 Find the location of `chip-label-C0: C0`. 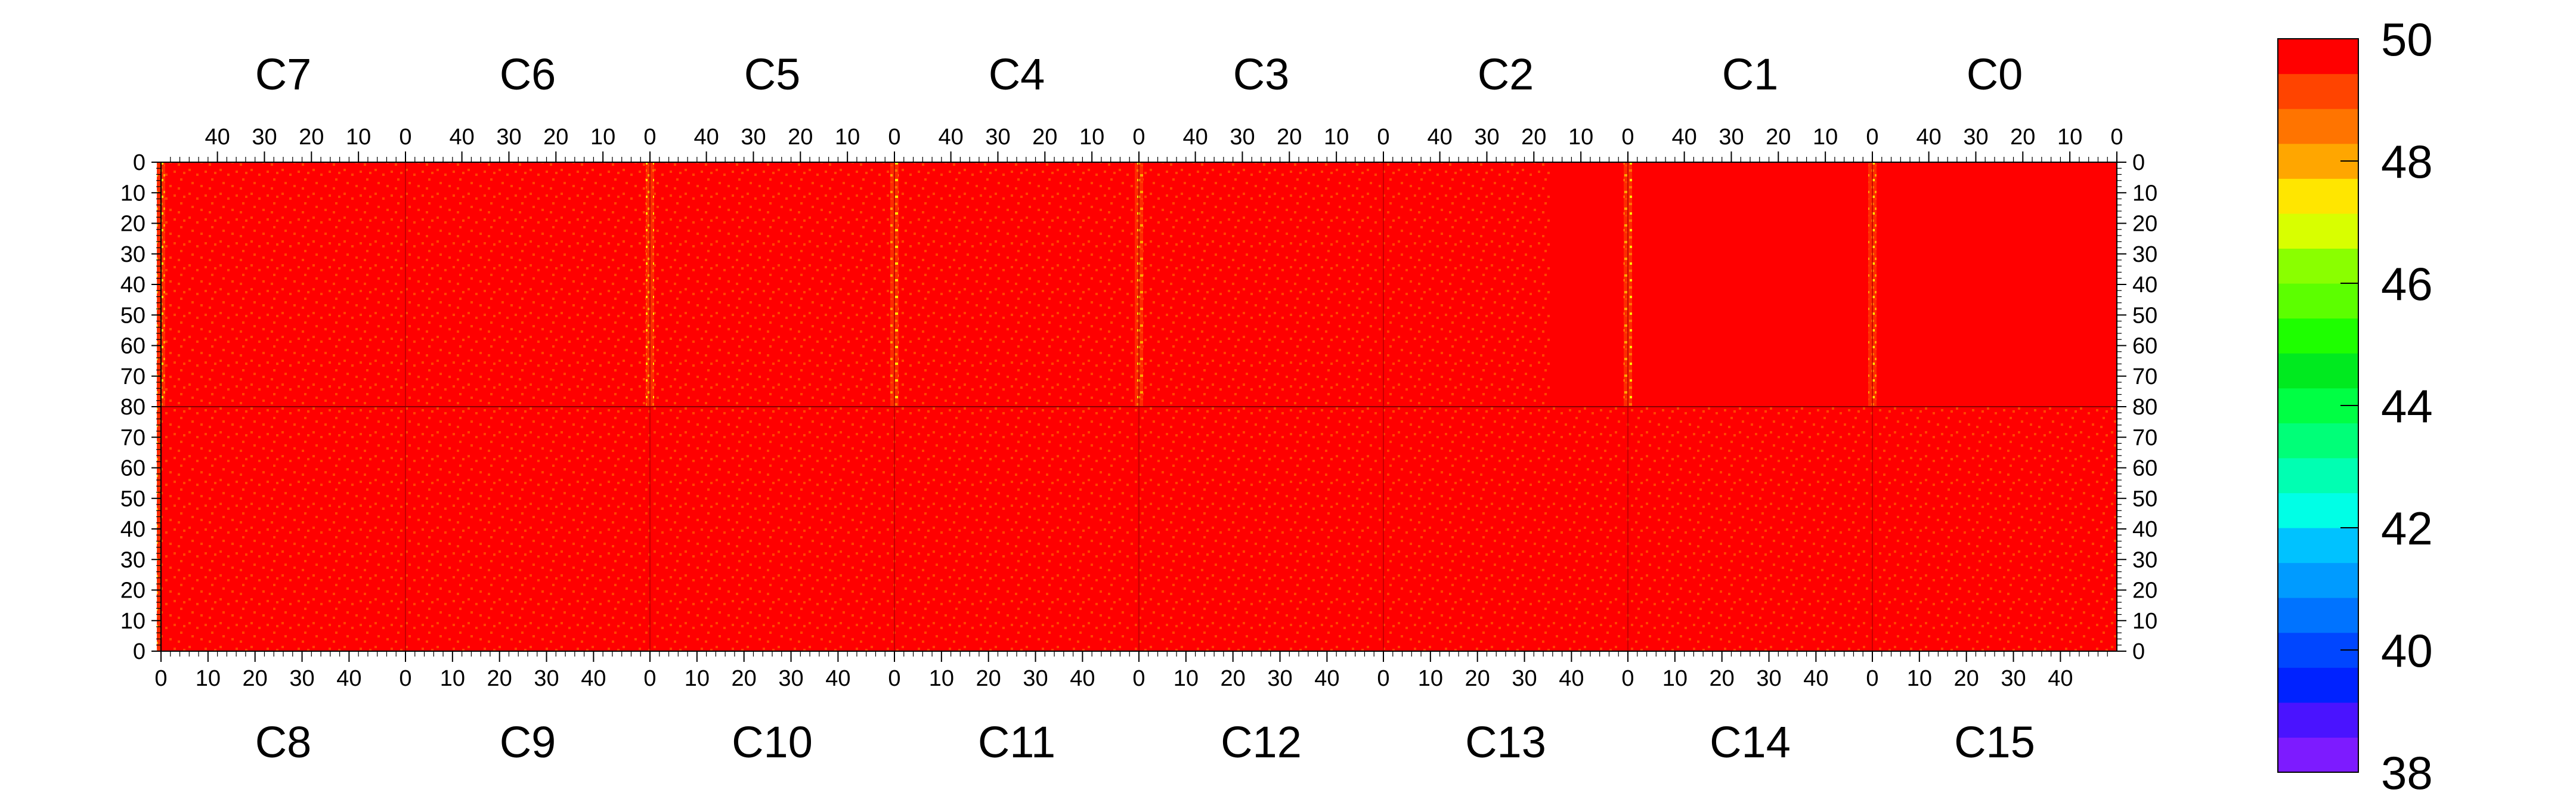

chip-label-C0: C0 is located at coordinates (1995, 74).